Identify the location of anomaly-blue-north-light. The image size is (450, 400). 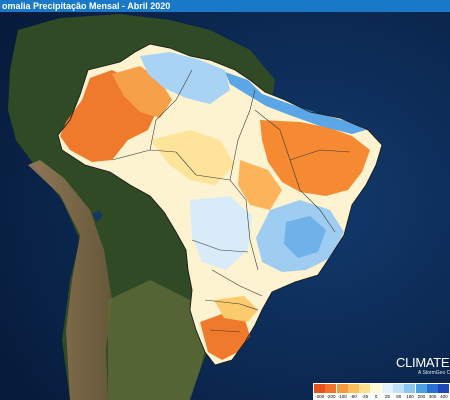
(185, 78).